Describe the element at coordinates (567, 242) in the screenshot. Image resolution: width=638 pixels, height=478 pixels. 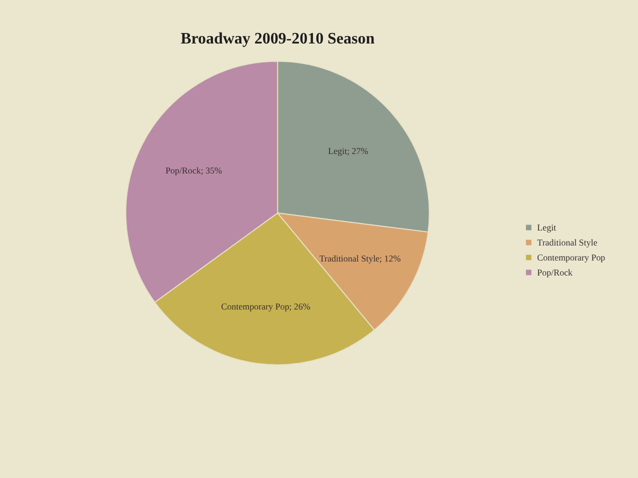
I see `legend-label: Traditional Style` at that location.